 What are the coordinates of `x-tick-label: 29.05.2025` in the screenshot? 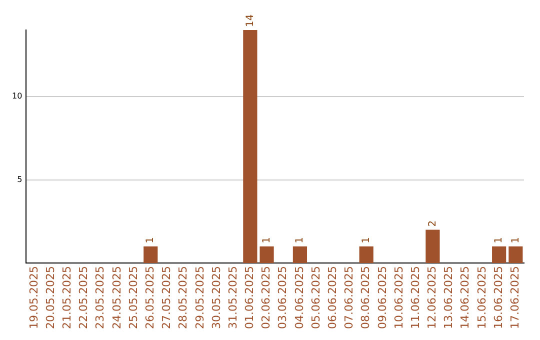 It's located at (199, 298).